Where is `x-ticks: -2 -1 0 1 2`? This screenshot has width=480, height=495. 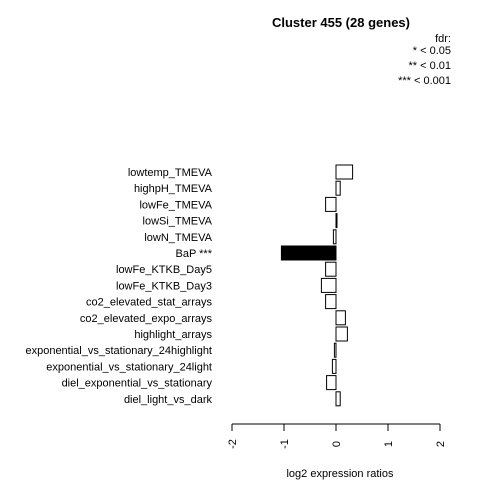
x-ticks: -2 -1 0 1 2 is located at coordinates (337, 436).